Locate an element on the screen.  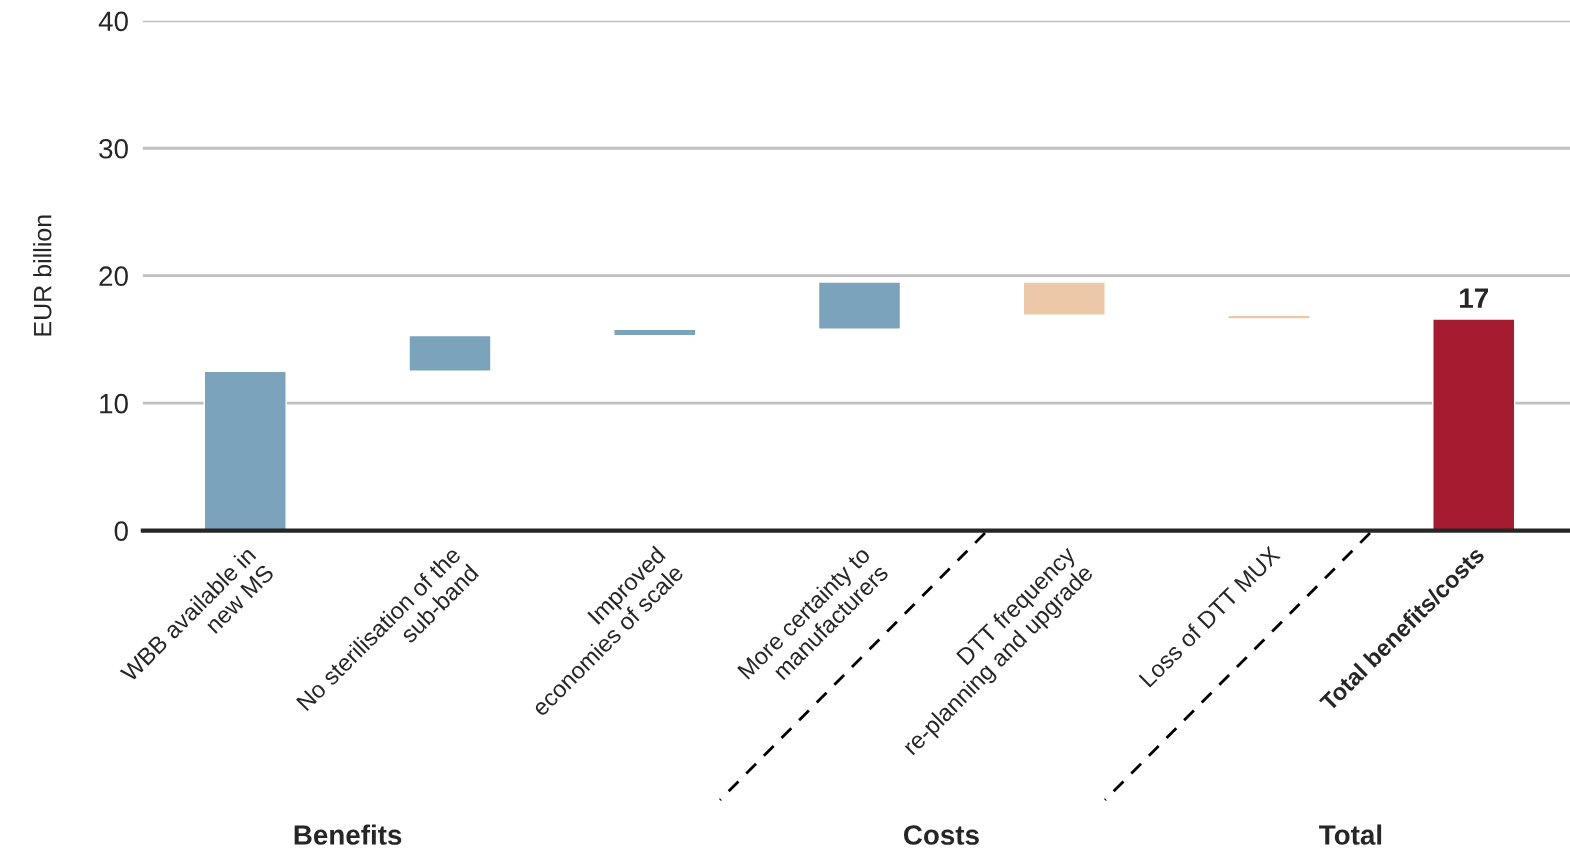
y-tick-label: 30 is located at coordinates (113, 148).